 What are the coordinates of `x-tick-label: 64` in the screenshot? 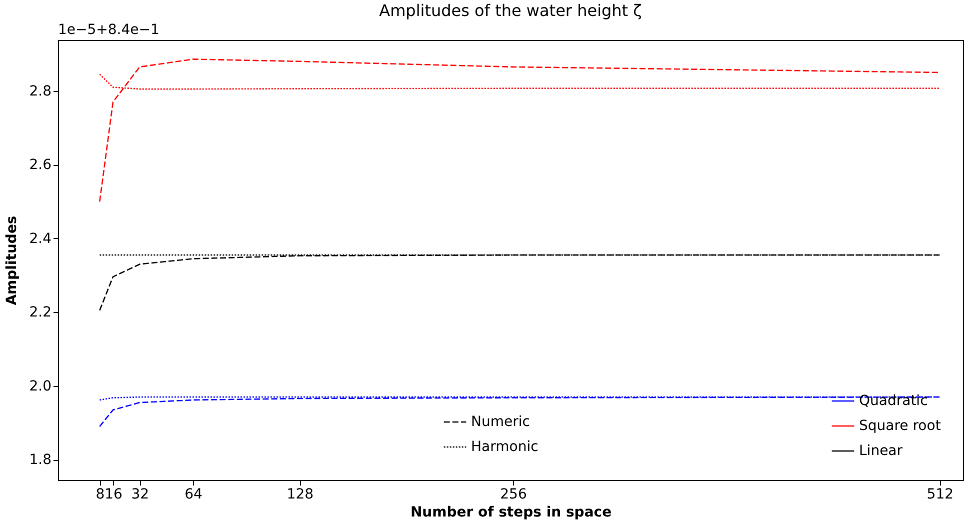 It's located at (193, 494).